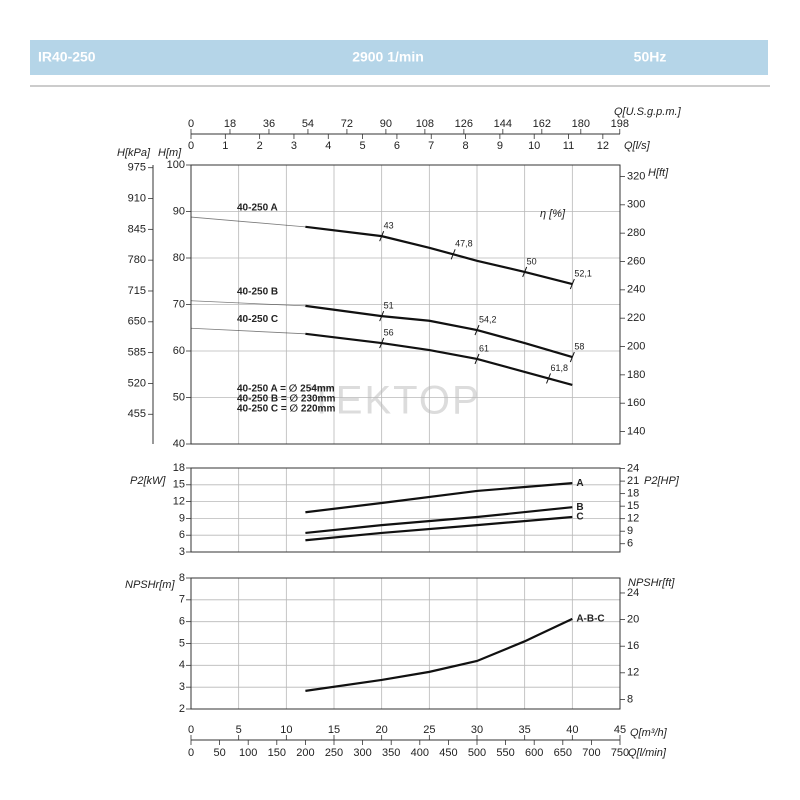  Describe the element at coordinates (465, 146) in the screenshot. I see `x-tick-label: 8` at that location.